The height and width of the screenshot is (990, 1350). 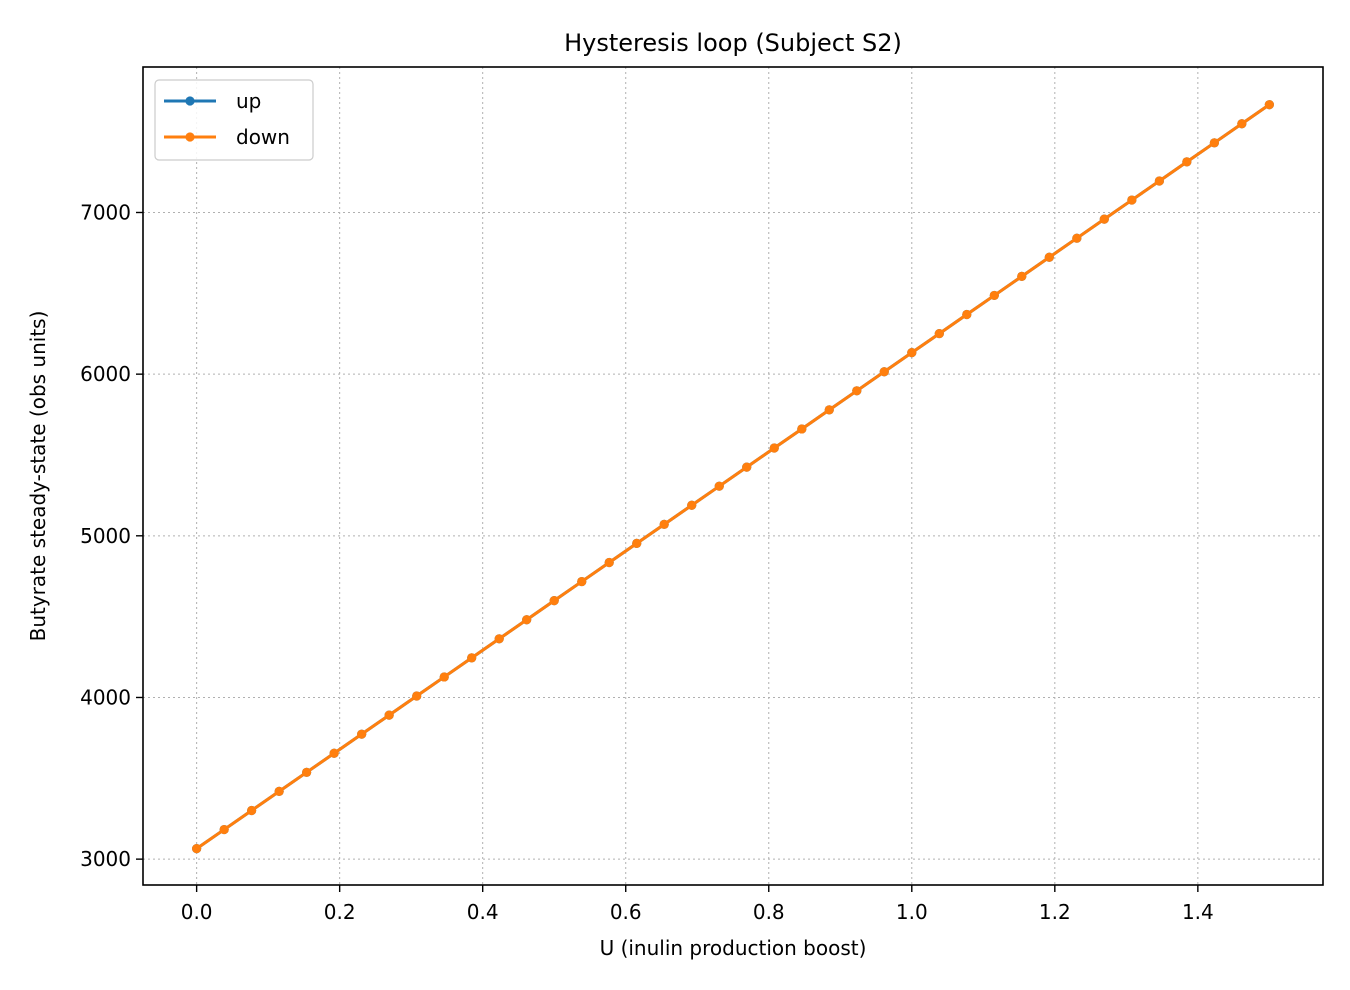 What do you see at coordinates (105, 697) in the screenshot?
I see `y-tick-label: 4000` at bounding box center [105, 697].